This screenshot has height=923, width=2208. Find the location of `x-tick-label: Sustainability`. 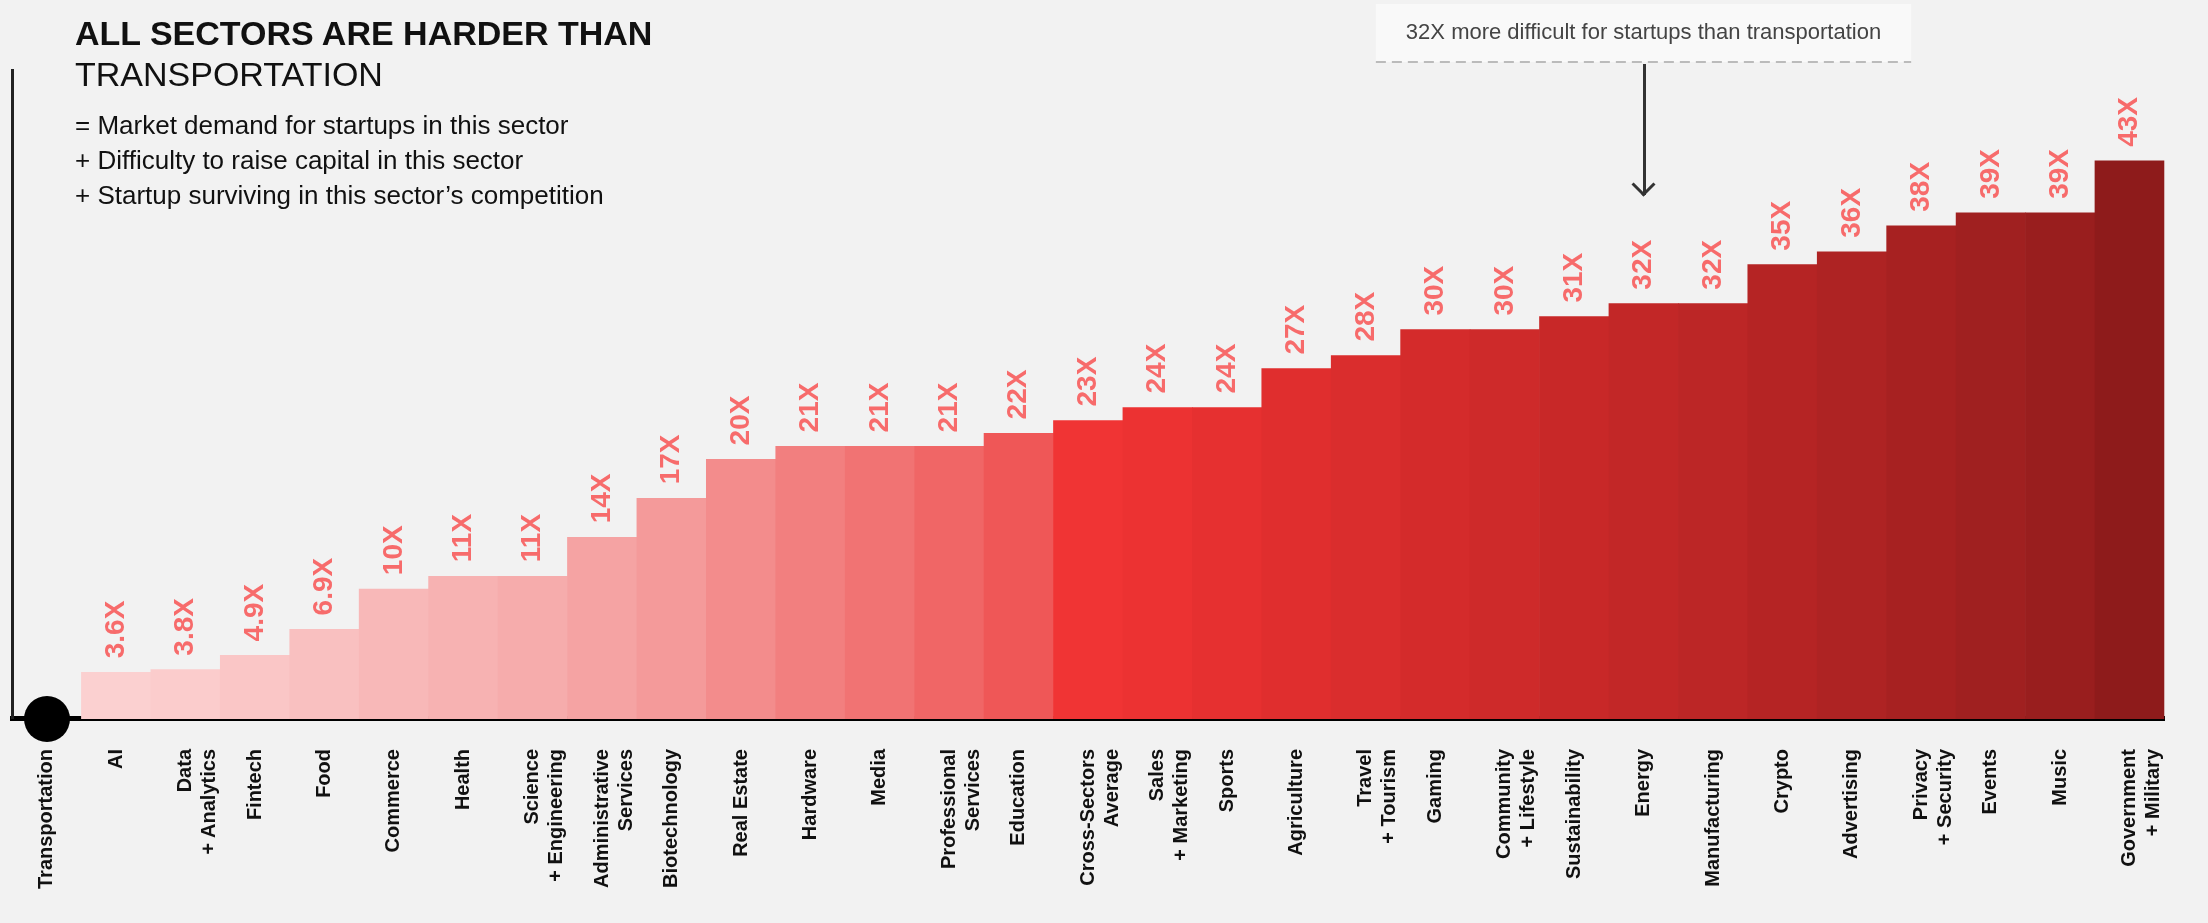

x-tick-label: Sustainability is located at coordinates (1572, 814).